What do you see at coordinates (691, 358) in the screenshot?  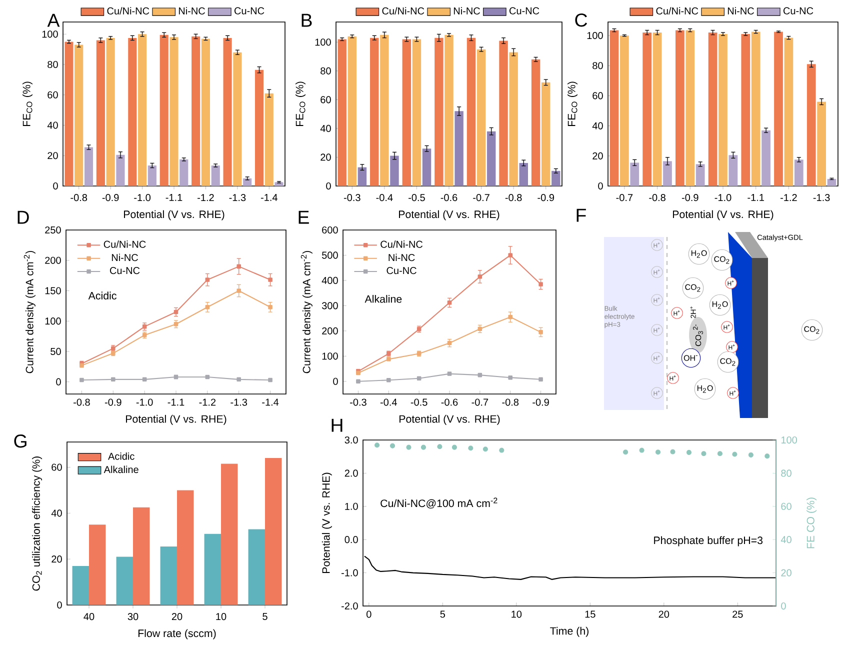 I see `text: OH$^{-}$` at bounding box center [691, 358].